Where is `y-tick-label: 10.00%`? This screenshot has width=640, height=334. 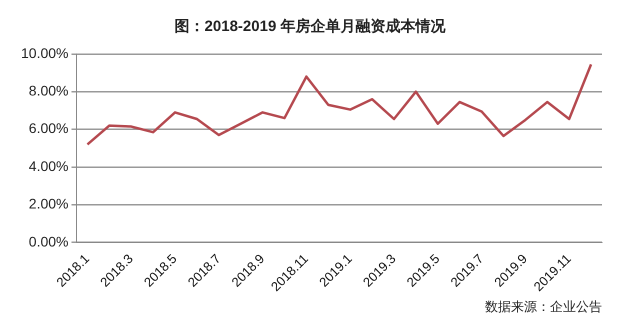
y-tick-label: 10.00% is located at coordinates (44, 52).